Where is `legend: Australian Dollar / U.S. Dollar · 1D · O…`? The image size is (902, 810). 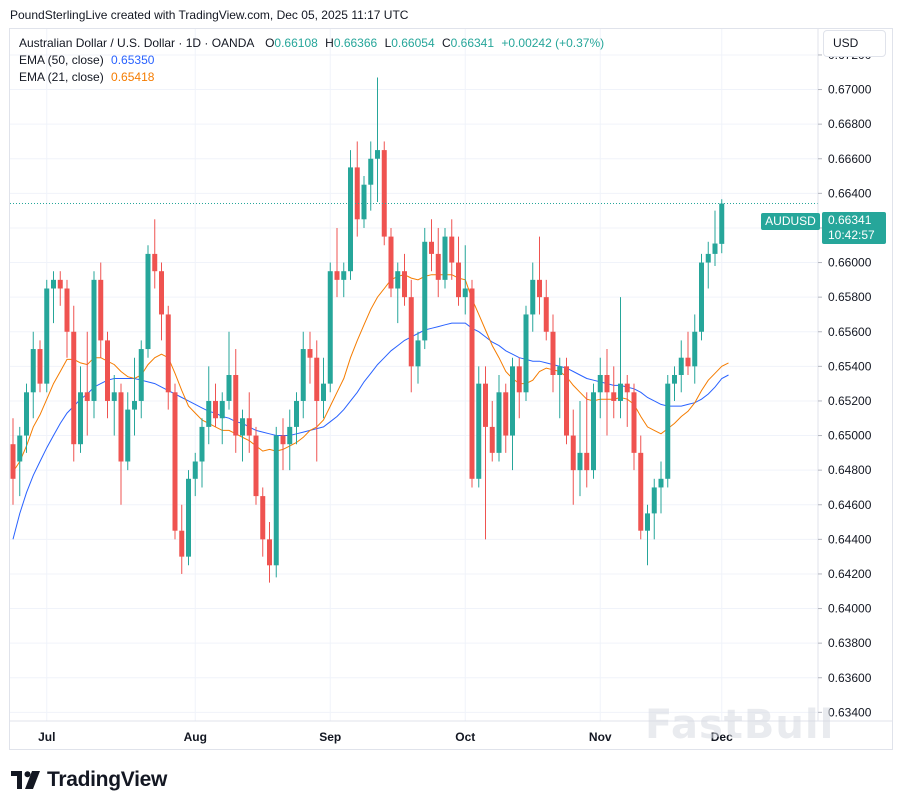 legend: Australian Dollar / U.S. Dollar · 1D · O… is located at coordinates (311, 60).